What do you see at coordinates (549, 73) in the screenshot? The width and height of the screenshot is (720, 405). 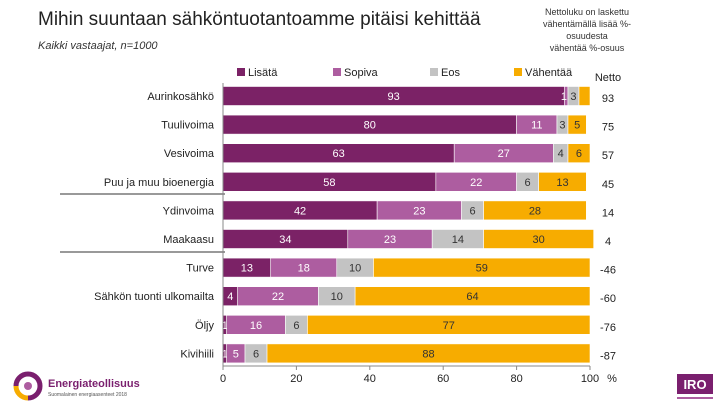 I see `legend-label: Vähentää` at bounding box center [549, 73].